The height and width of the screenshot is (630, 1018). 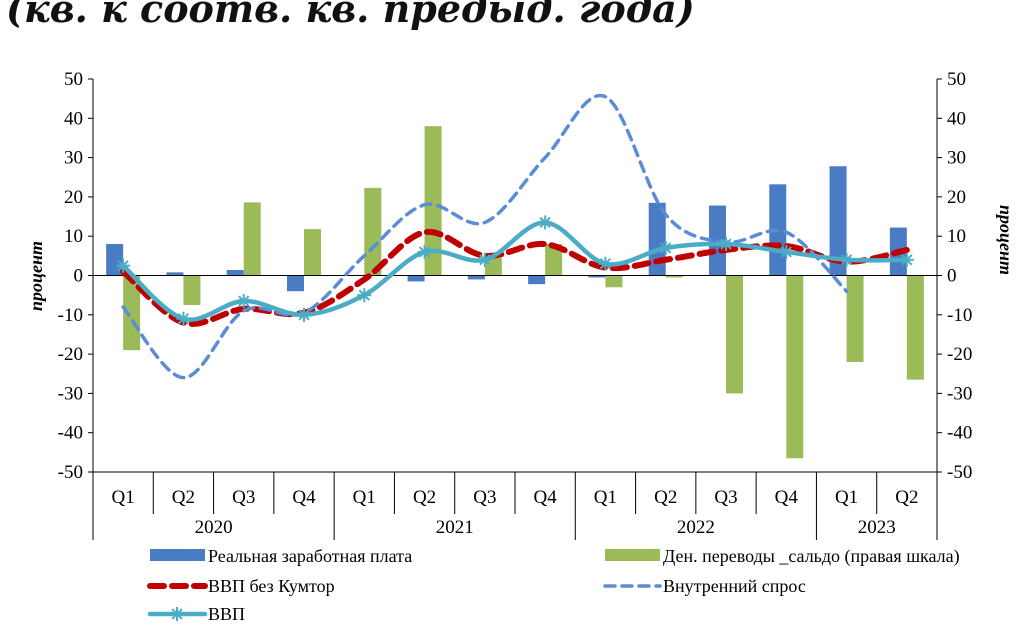 What do you see at coordinates (36, 276) in the screenshot?
I see `y-axis-title-left: процент` at bounding box center [36, 276].